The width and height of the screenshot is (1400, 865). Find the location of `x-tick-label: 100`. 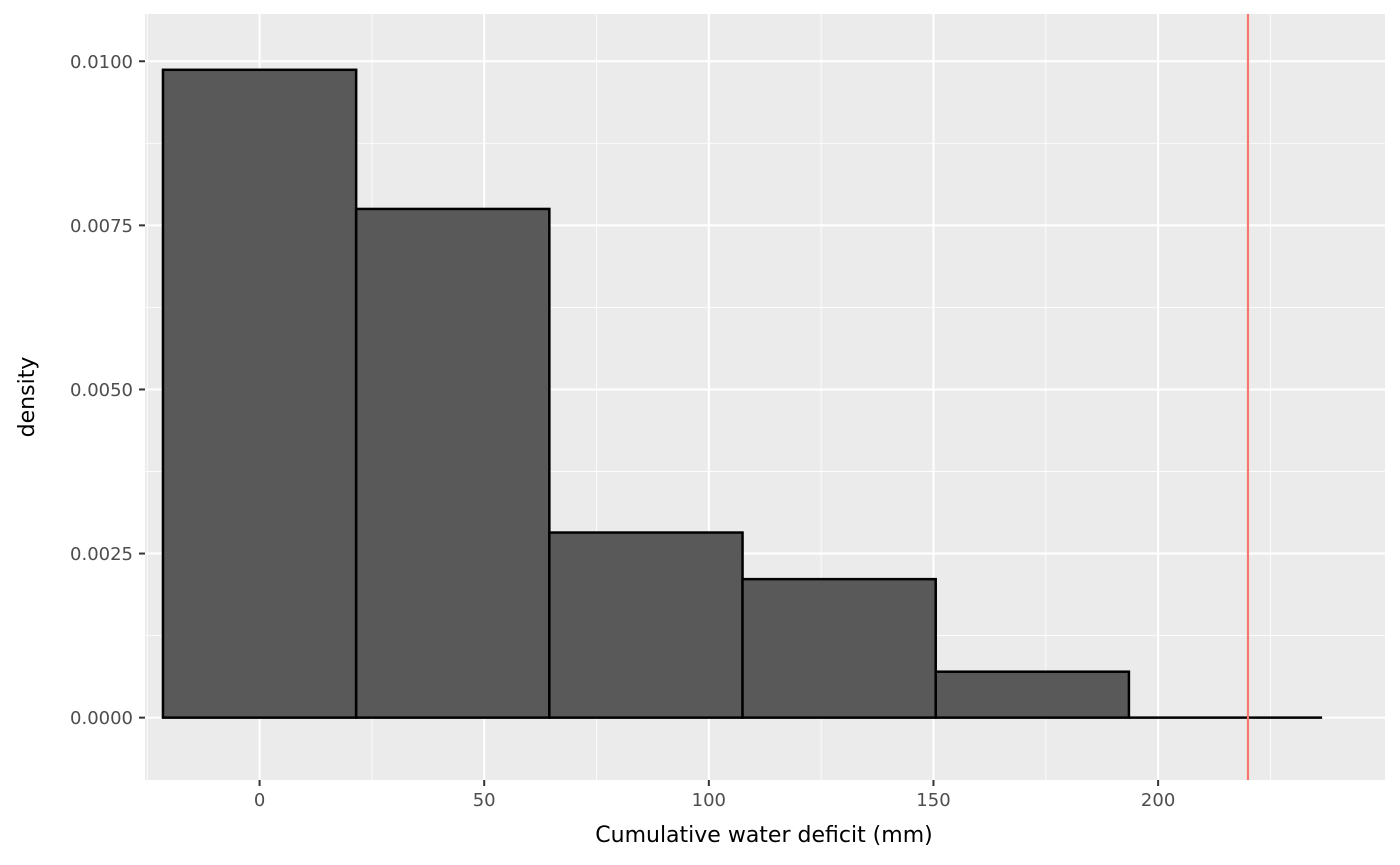

x-tick-label: 100 is located at coordinates (709, 800).